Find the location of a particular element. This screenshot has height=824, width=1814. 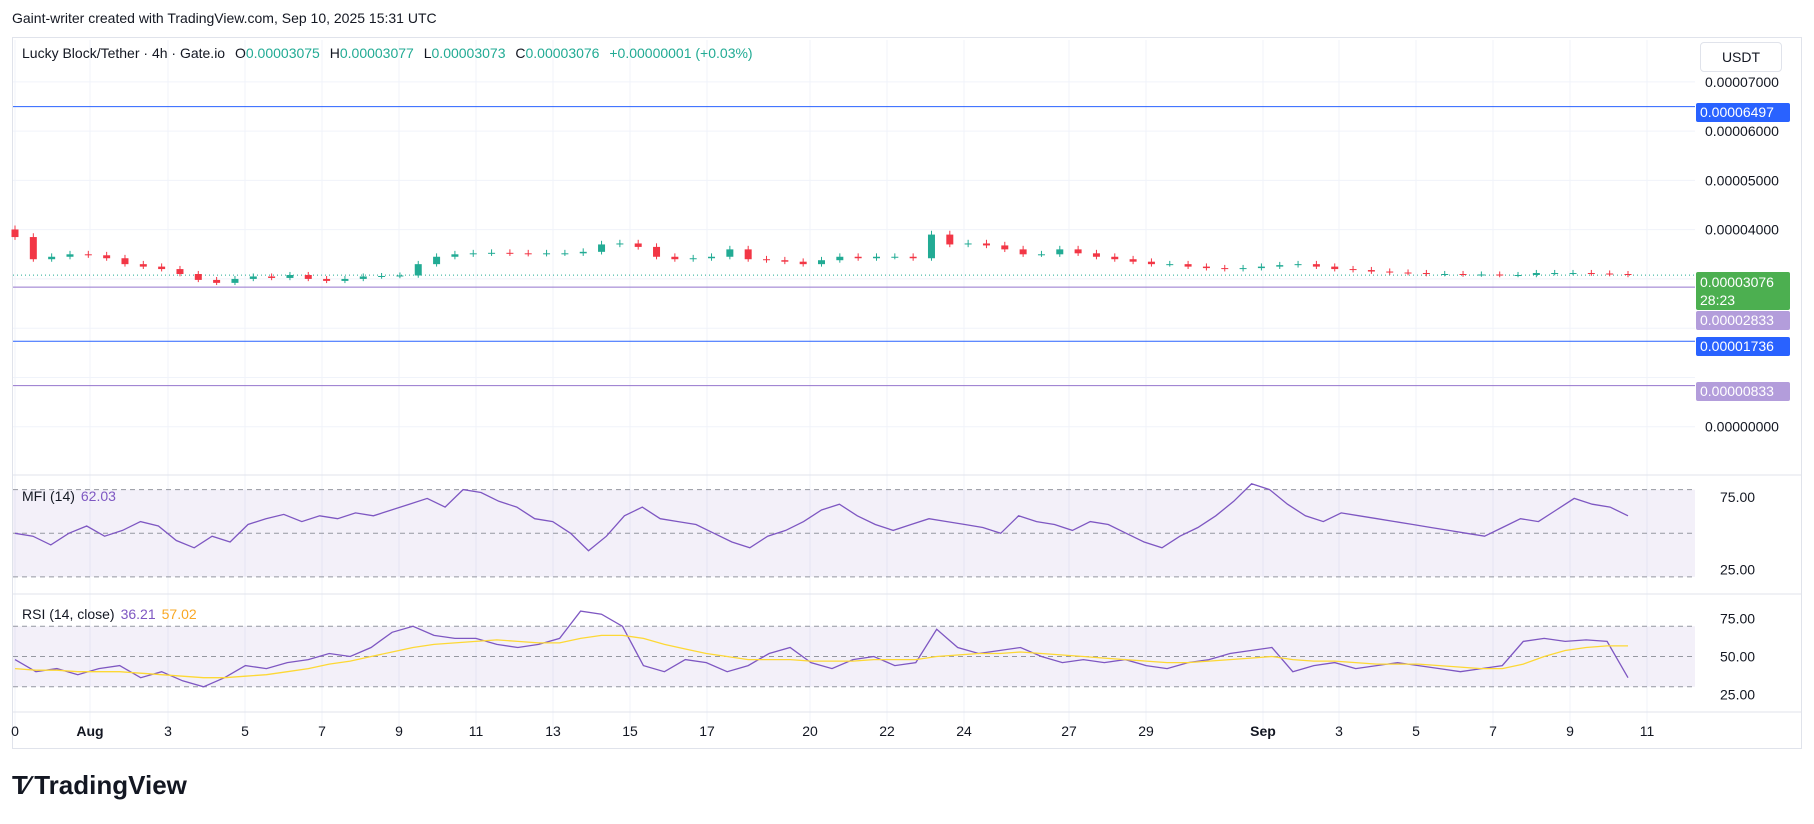

time-tick-18: 7 is located at coordinates (1493, 731).